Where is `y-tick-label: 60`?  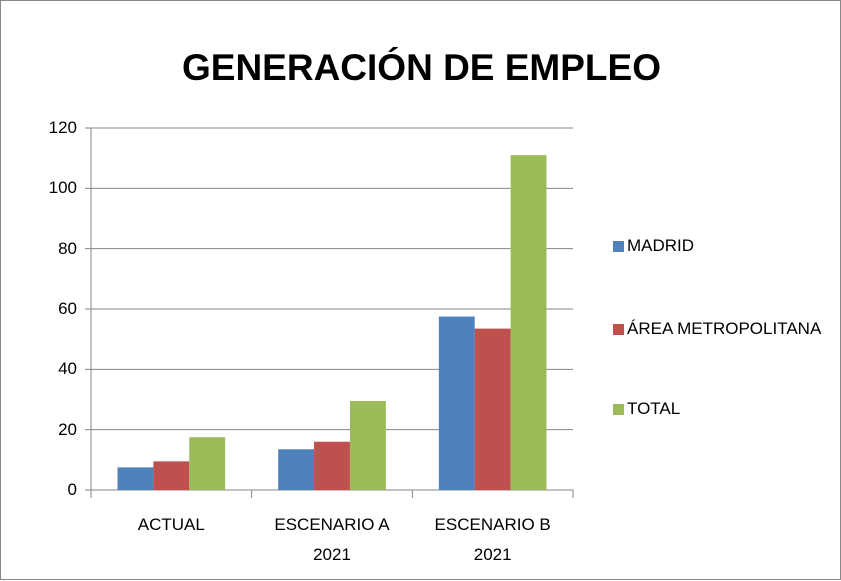 y-tick-label: 60 is located at coordinates (67, 308).